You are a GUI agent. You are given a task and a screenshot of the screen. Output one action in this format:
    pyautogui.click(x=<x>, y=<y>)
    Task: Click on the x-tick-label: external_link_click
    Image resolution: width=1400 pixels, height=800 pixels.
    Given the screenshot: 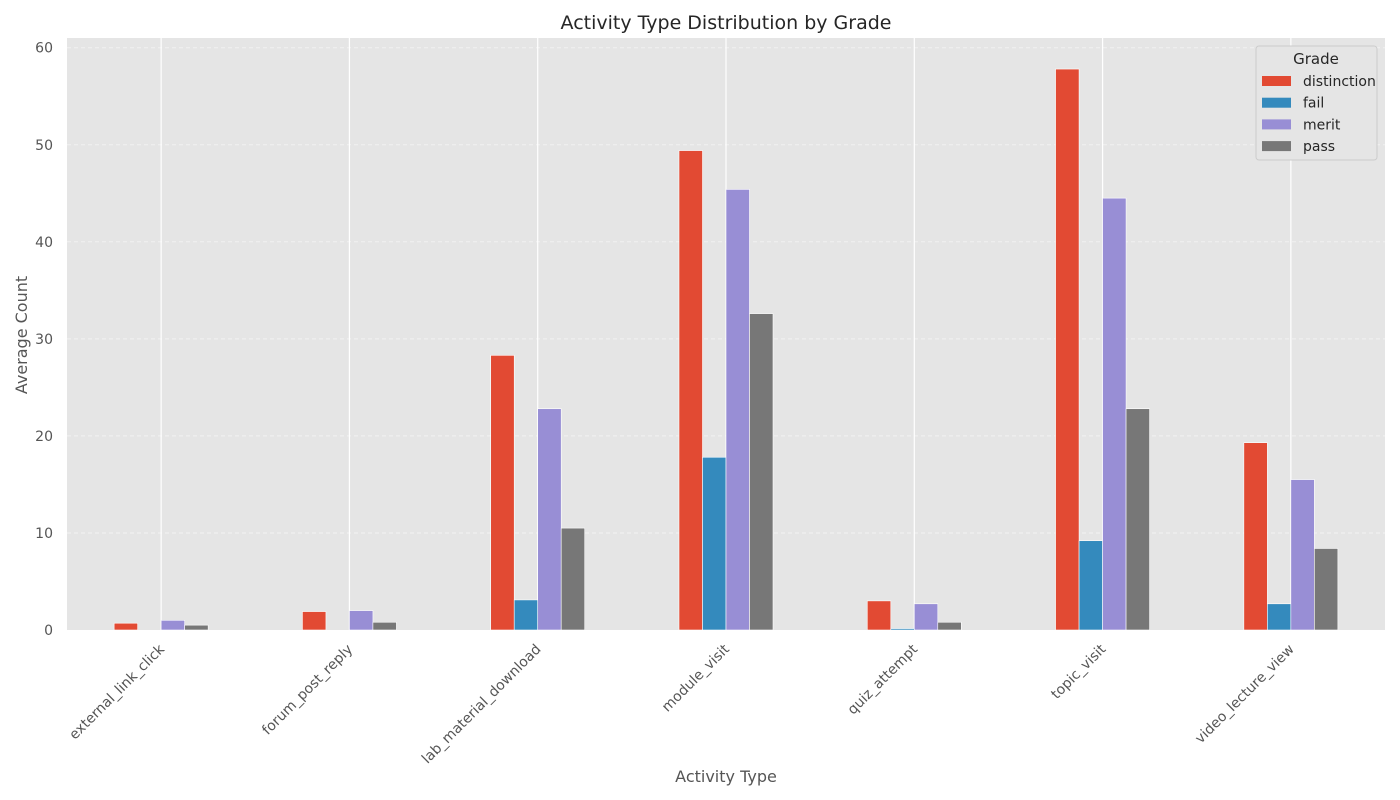 What is the action you would take?
    pyautogui.click(x=117, y=692)
    